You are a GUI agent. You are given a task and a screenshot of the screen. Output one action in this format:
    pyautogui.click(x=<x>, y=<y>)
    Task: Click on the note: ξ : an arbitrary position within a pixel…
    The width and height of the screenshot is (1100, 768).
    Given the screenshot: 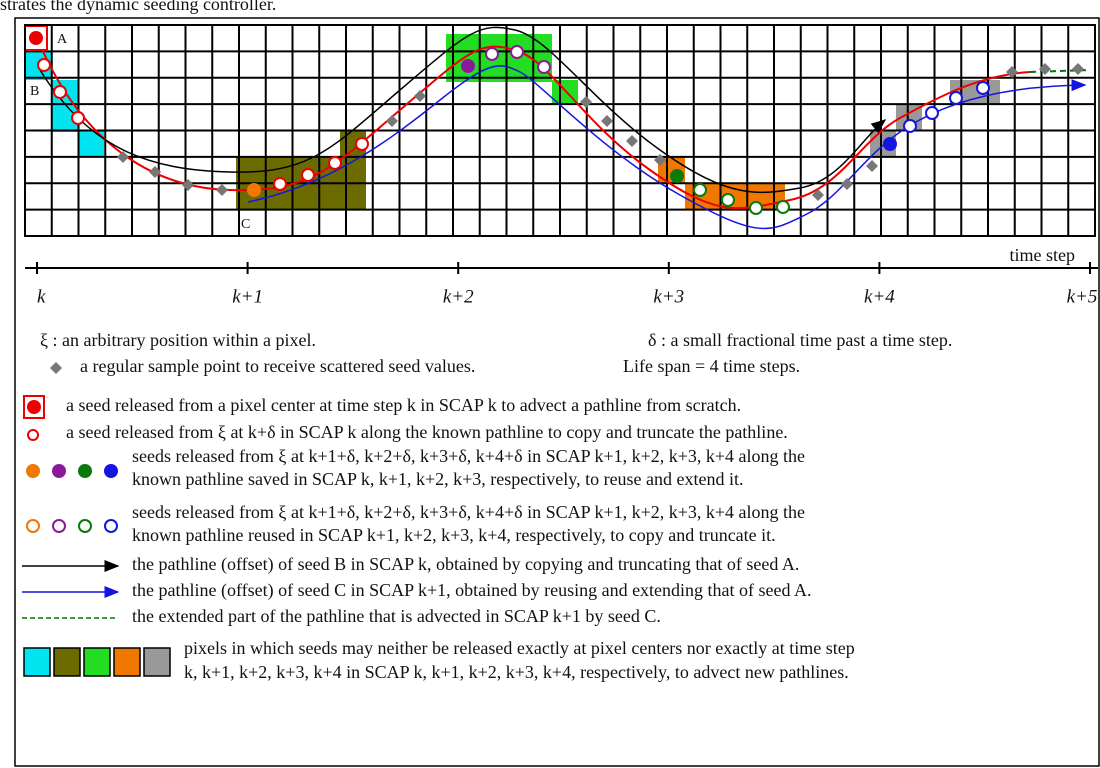 What is the action you would take?
    pyautogui.click(x=178, y=340)
    